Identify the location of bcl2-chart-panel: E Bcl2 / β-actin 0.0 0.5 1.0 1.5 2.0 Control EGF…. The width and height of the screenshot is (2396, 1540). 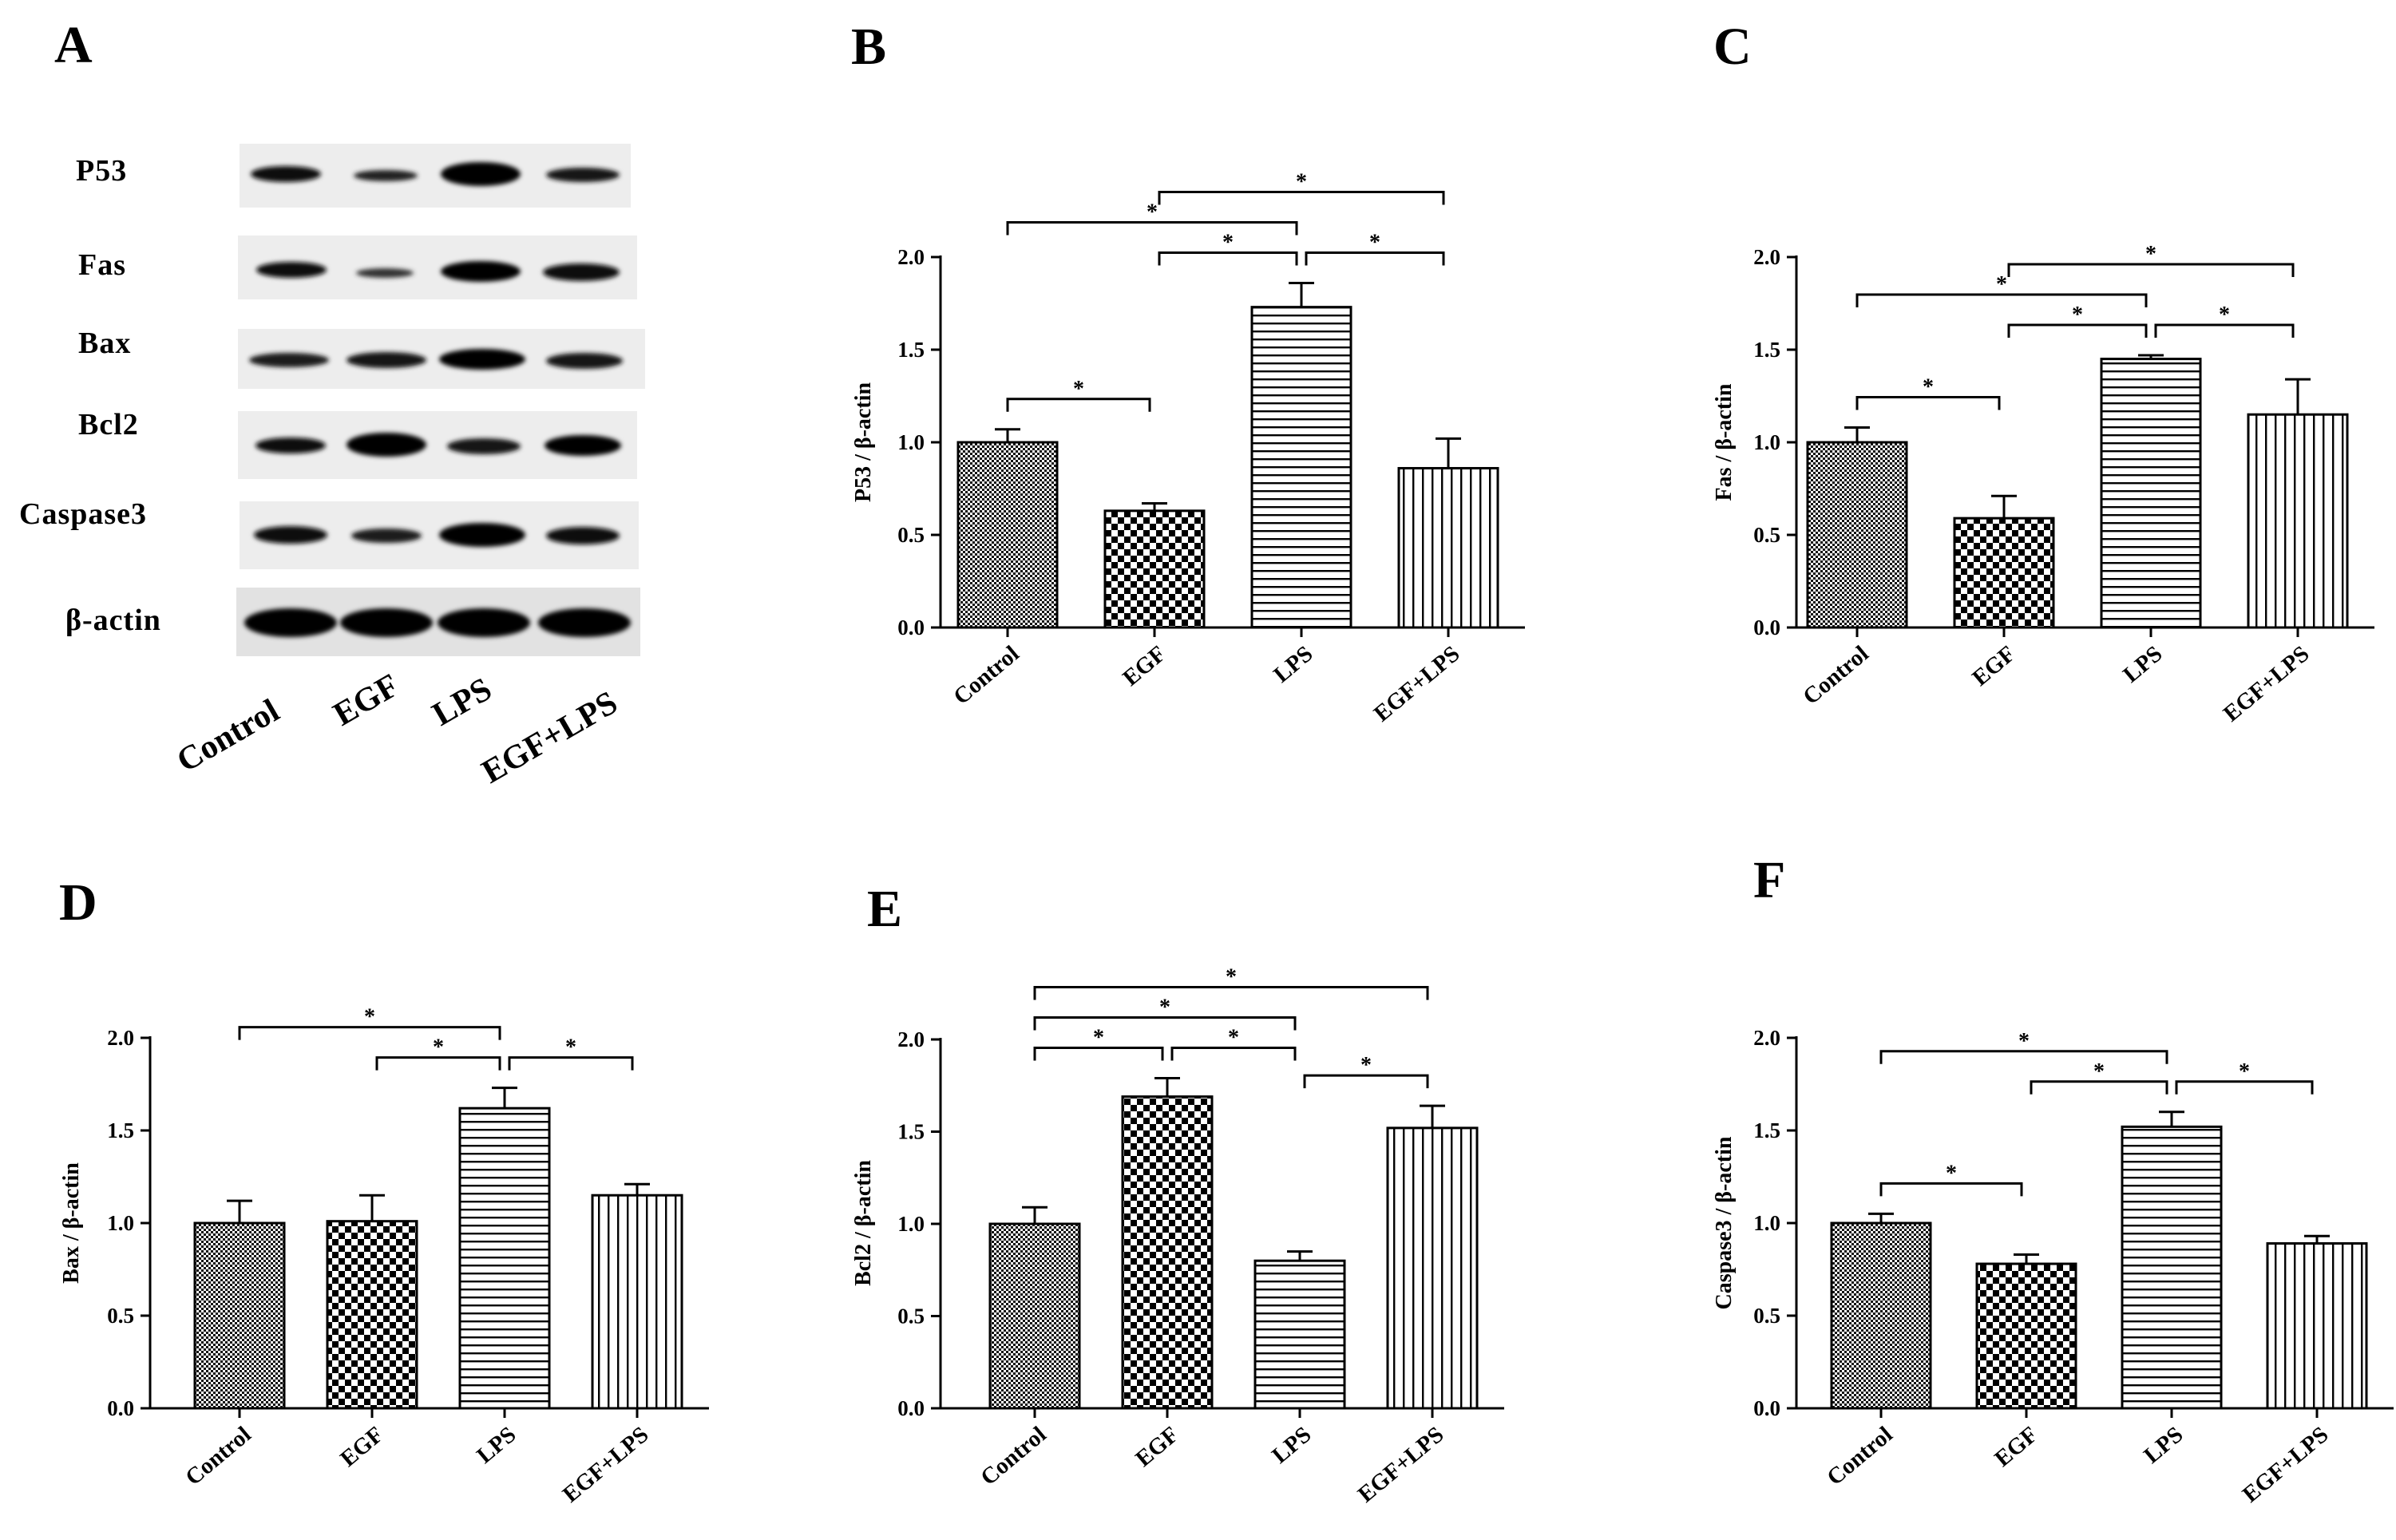
(1177, 1193).